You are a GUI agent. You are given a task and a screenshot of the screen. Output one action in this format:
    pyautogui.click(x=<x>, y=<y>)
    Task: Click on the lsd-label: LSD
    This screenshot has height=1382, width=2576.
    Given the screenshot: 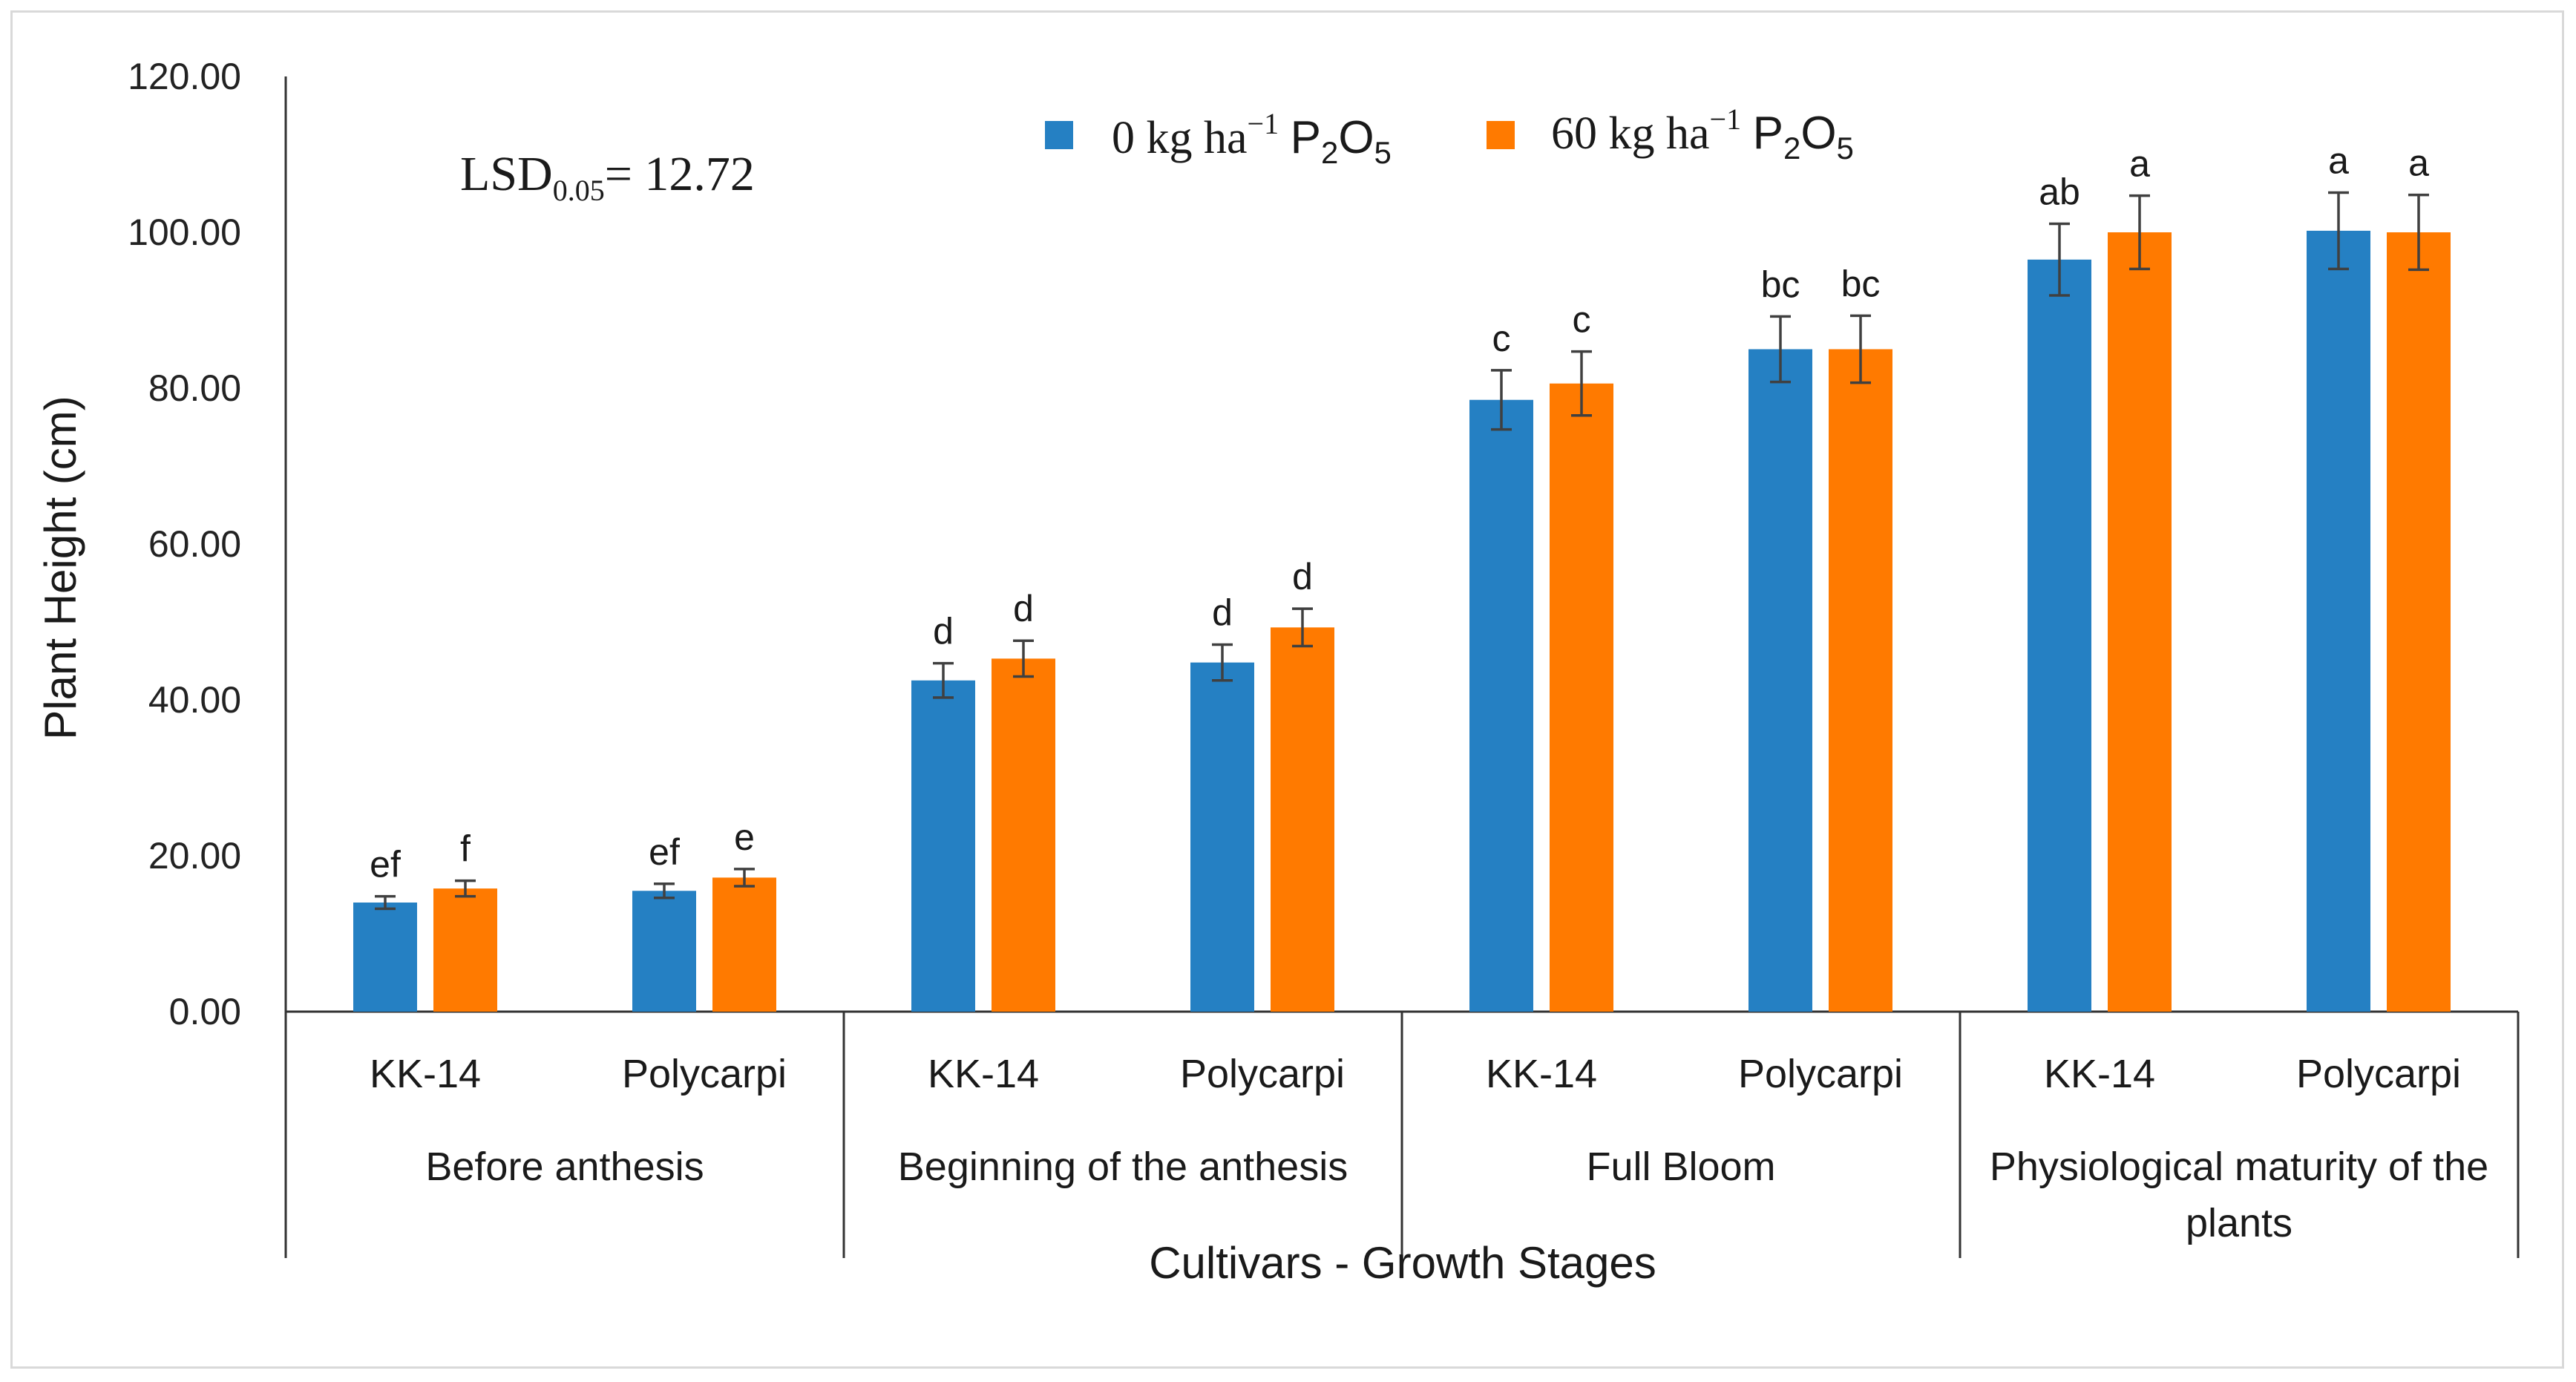 What is the action you would take?
    pyautogui.click(x=506, y=174)
    